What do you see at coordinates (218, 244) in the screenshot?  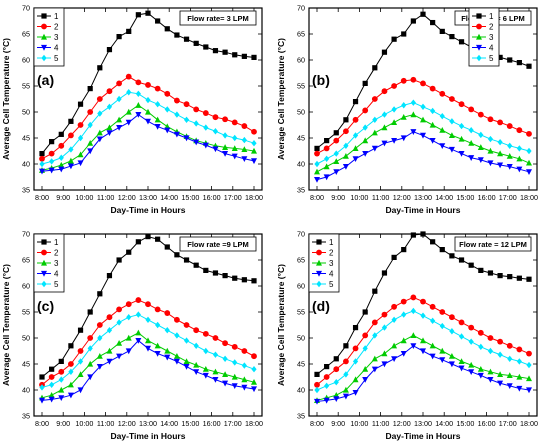 I see `annotation-box` at bounding box center [218, 244].